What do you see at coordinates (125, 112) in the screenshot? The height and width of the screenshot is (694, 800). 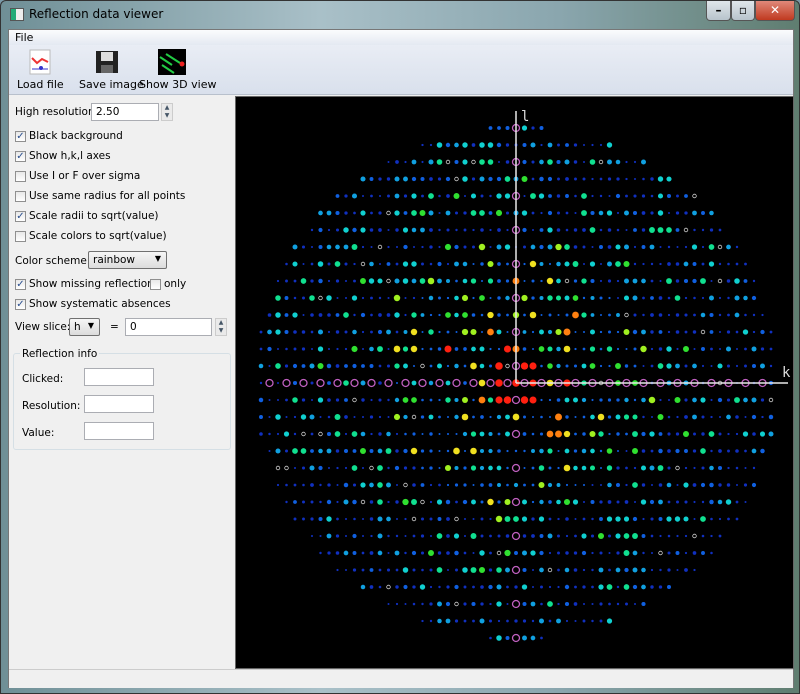 I see `high-resolution-input: 2.50` at bounding box center [125, 112].